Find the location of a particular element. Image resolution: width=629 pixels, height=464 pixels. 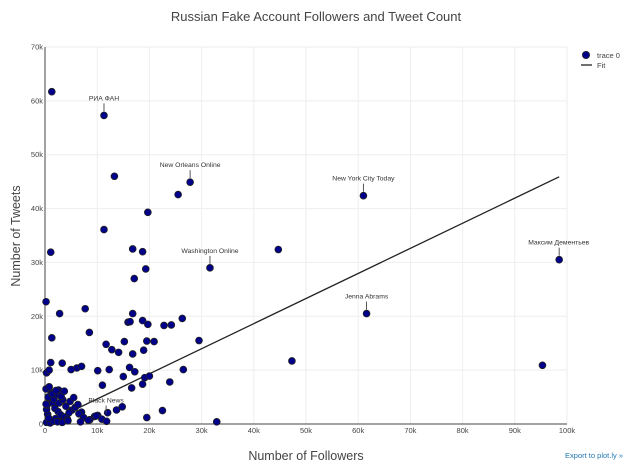

annotation-label: Washington Online is located at coordinates (209, 251).